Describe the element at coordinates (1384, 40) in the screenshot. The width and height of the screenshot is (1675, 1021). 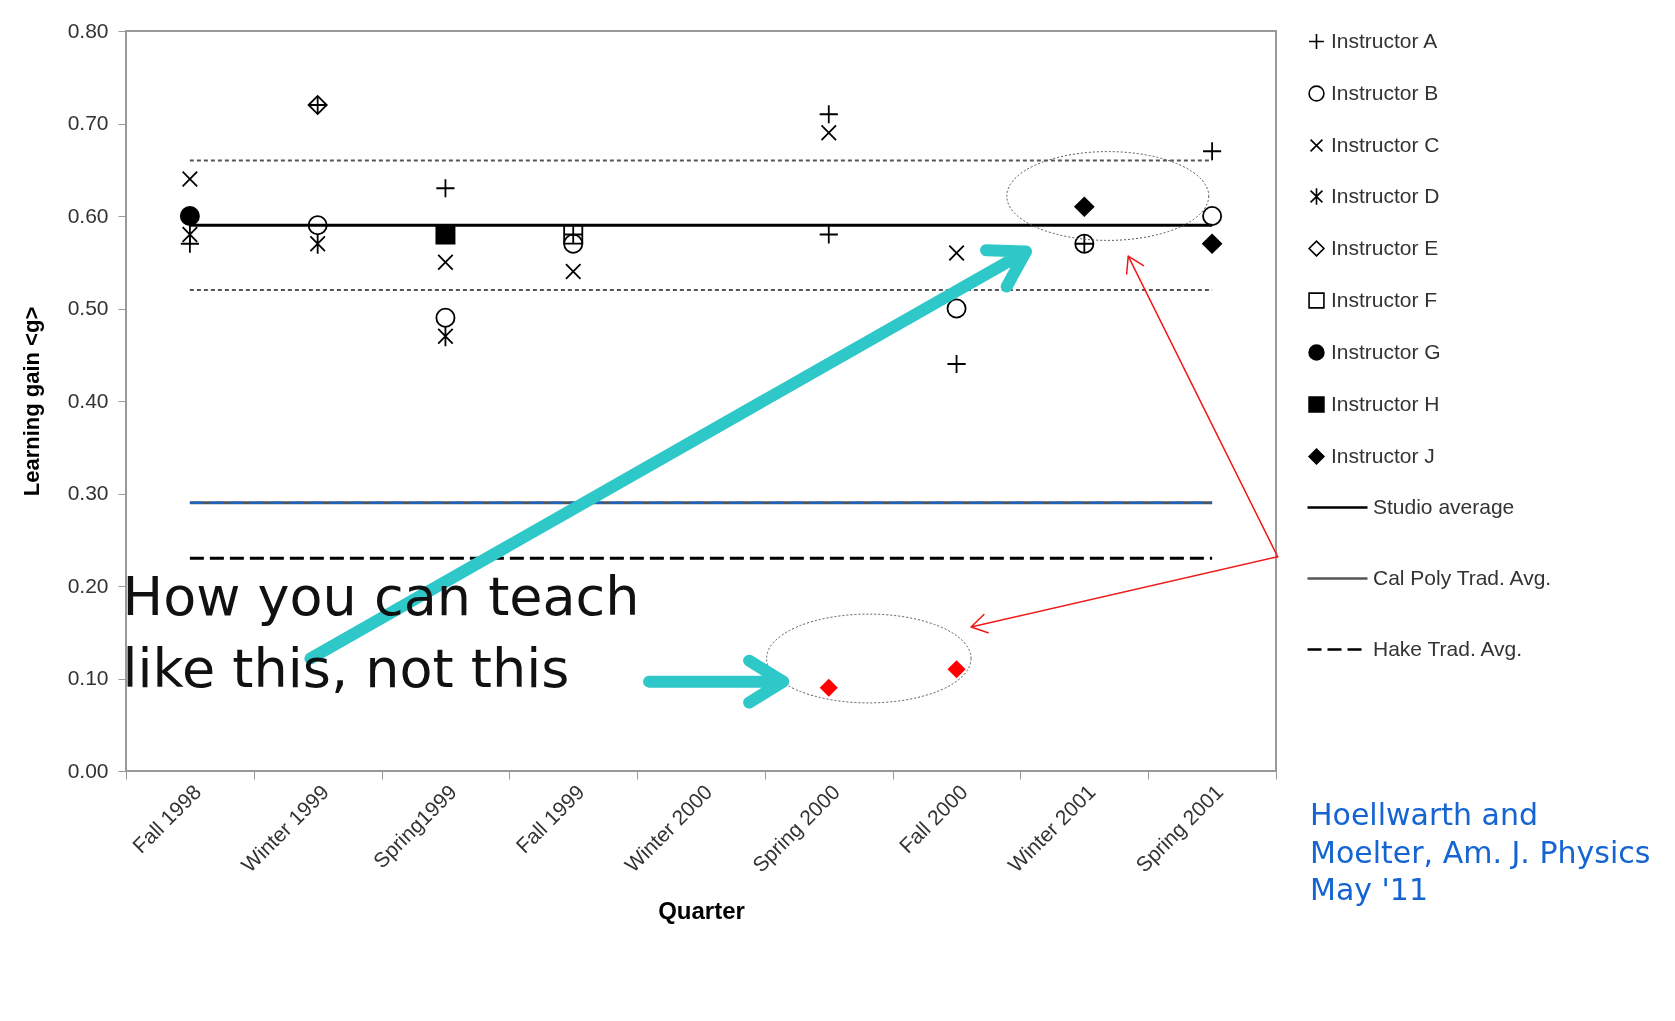
I see `legend-label: Instructor A` at that location.